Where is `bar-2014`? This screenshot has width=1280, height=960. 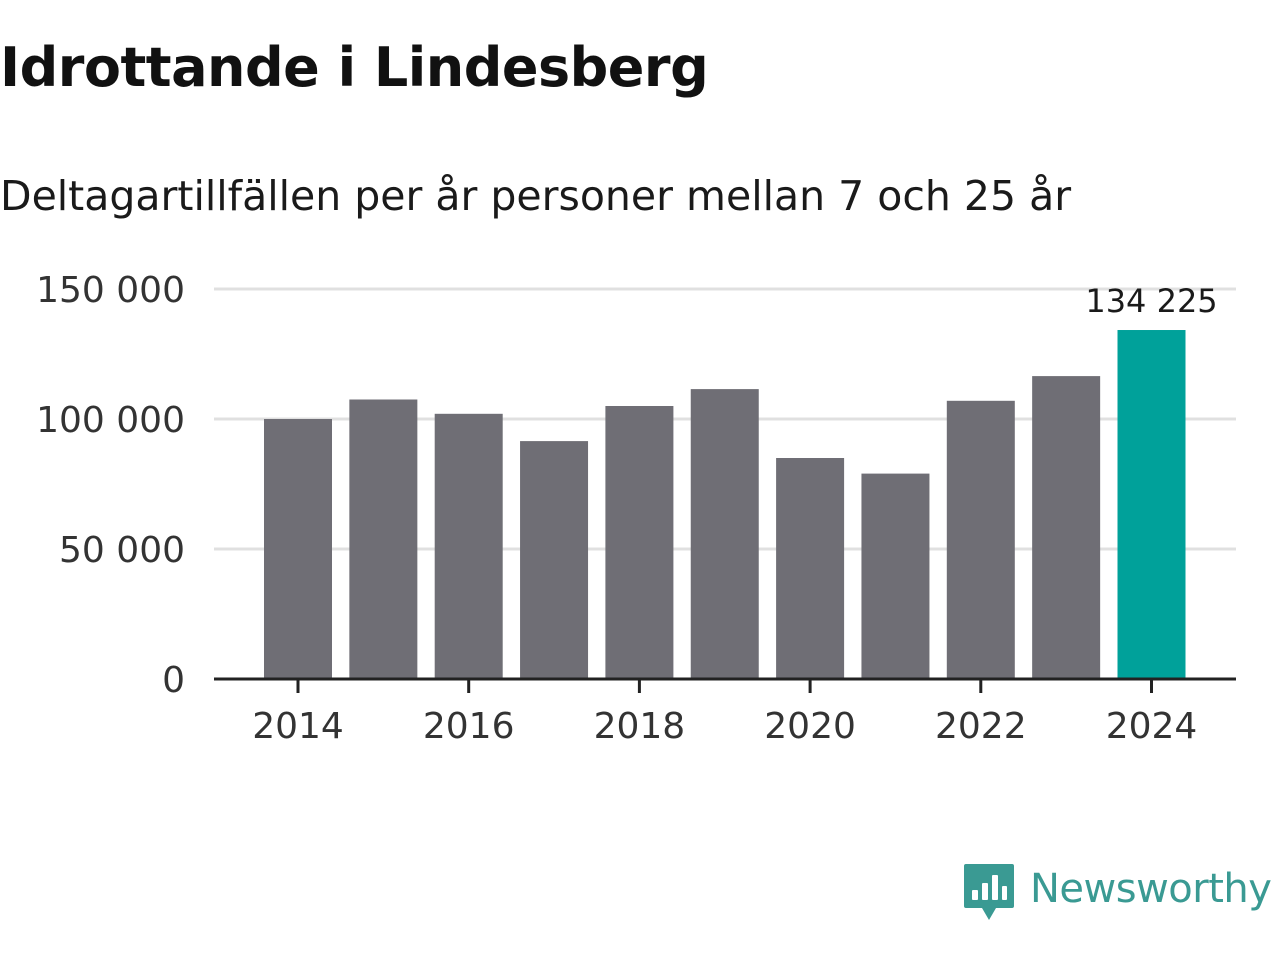 bar-2014 is located at coordinates (298, 549).